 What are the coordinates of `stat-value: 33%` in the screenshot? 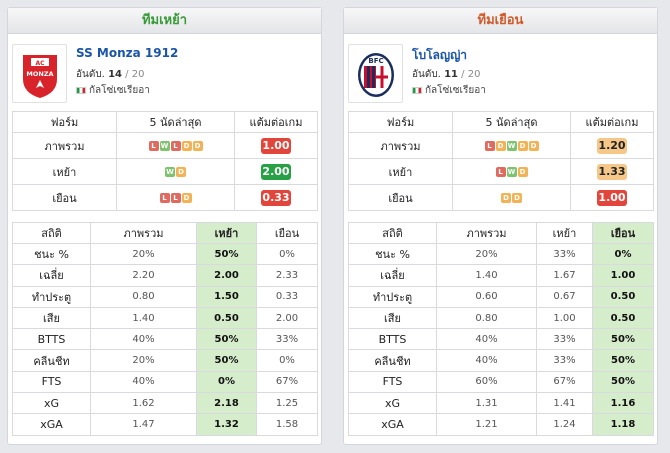 It's located at (564, 254).